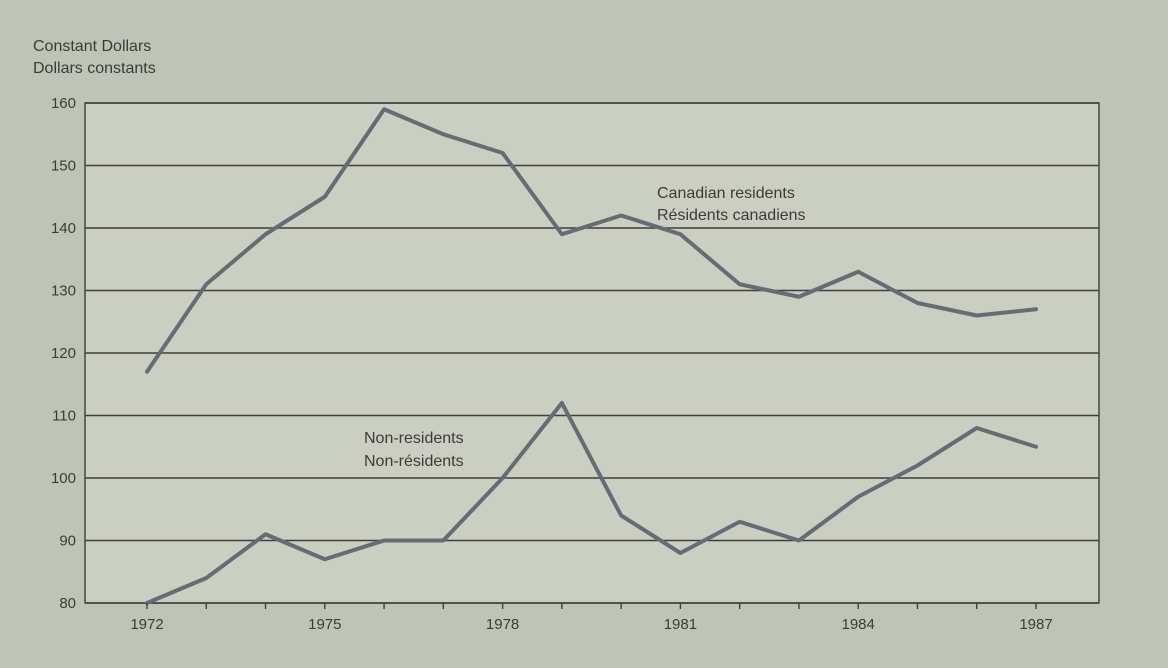 This screenshot has width=1168, height=668. Describe the element at coordinates (92, 46) in the screenshot. I see `y-axis-label-en: Constant Dollars` at that location.